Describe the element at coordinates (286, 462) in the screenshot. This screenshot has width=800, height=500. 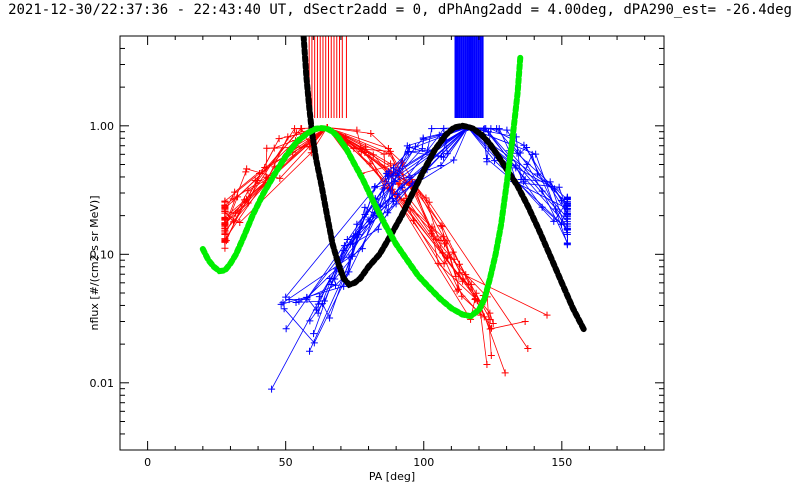
I see `x-tick-label: 50` at that location.